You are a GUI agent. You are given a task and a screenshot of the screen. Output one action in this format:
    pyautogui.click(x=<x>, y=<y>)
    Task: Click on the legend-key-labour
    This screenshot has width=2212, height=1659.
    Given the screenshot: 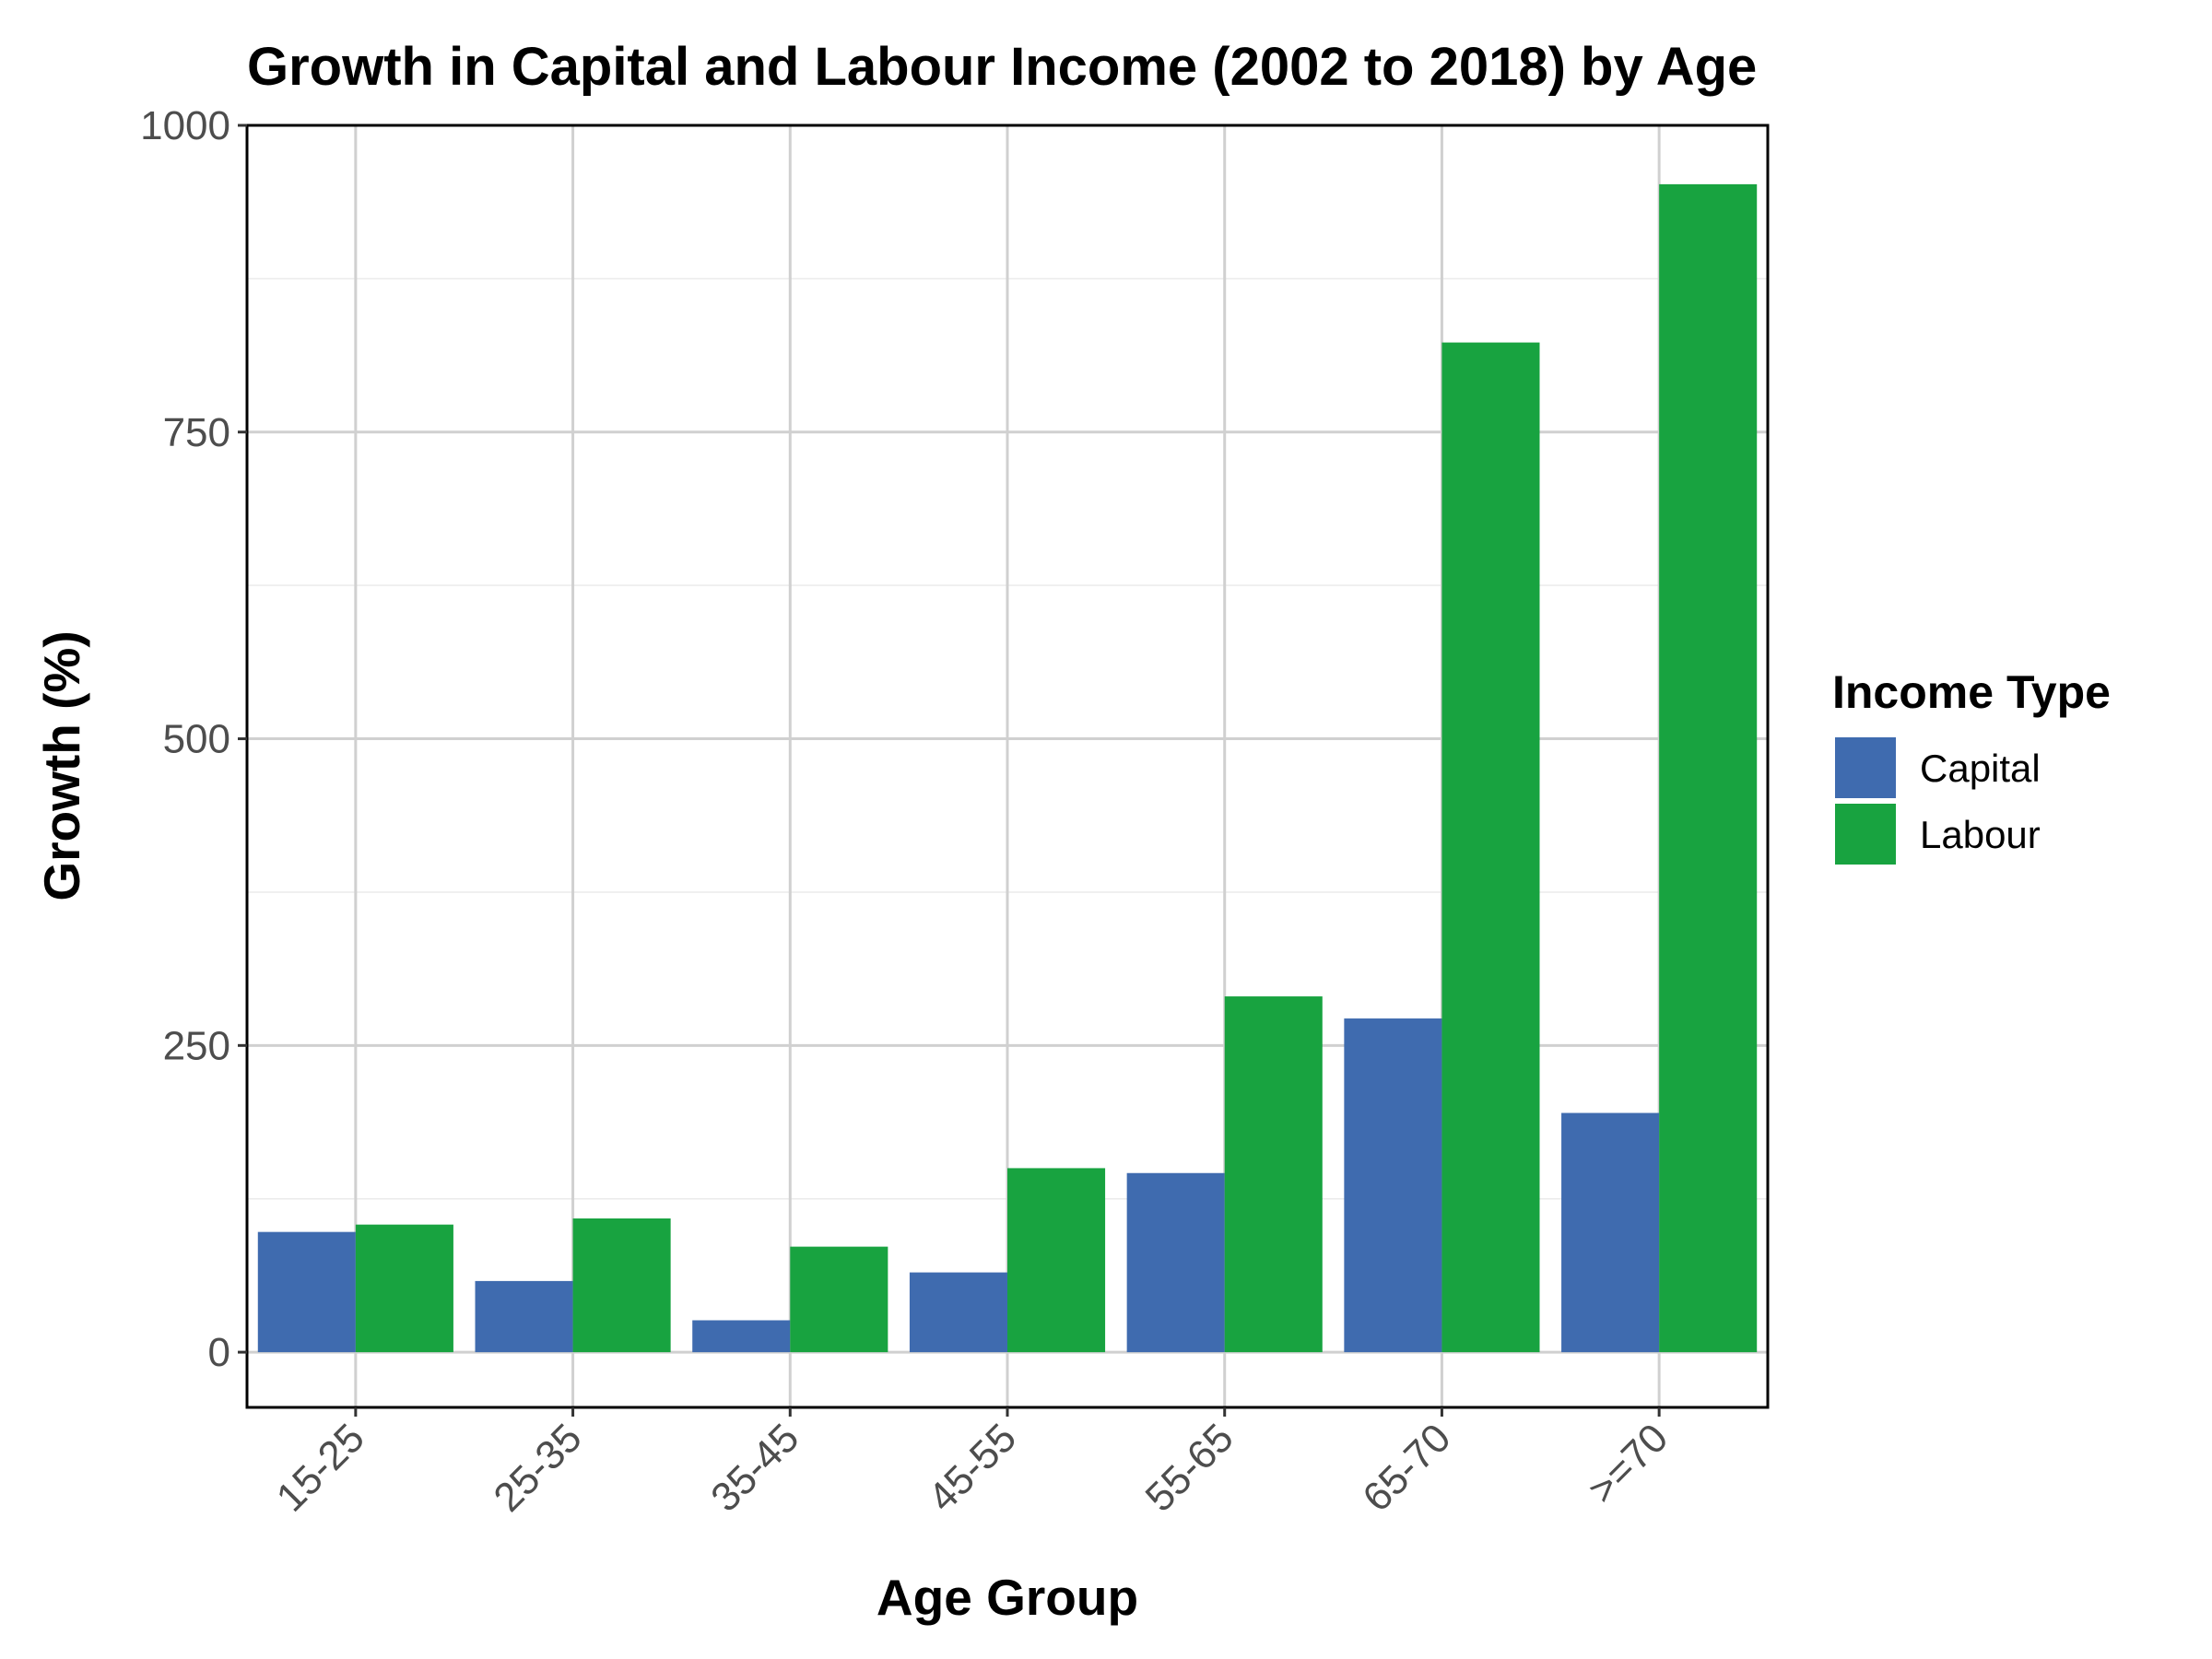 What is the action you would take?
    pyautogui.click(x=1865, y=834)
    